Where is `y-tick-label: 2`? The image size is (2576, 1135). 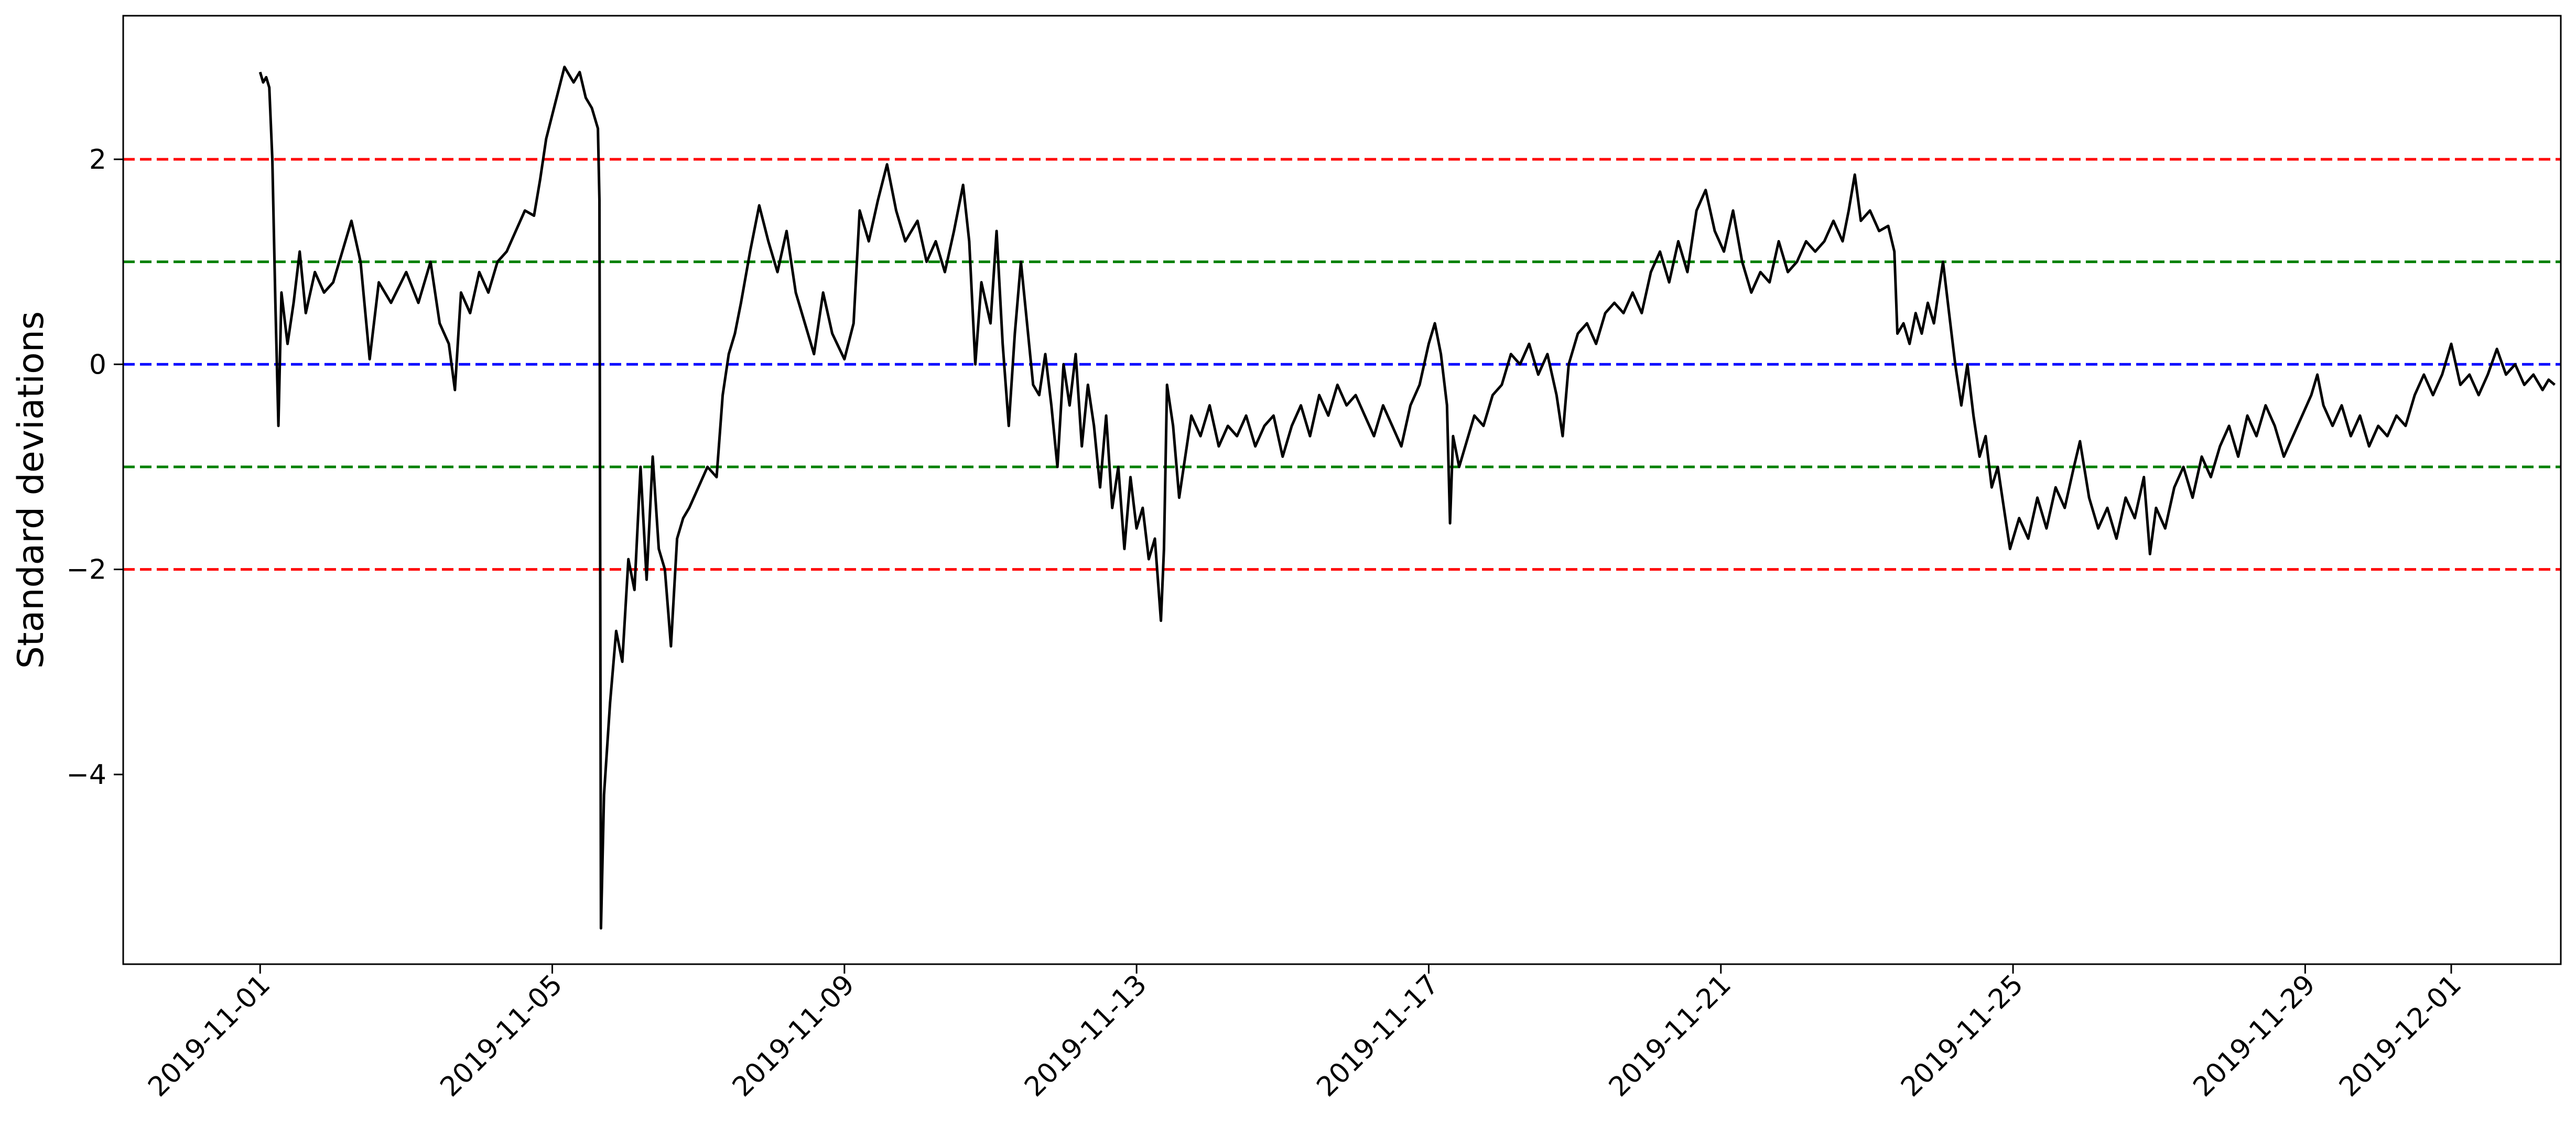 y-tick-label: 2 is located at coordinates (97, 160).